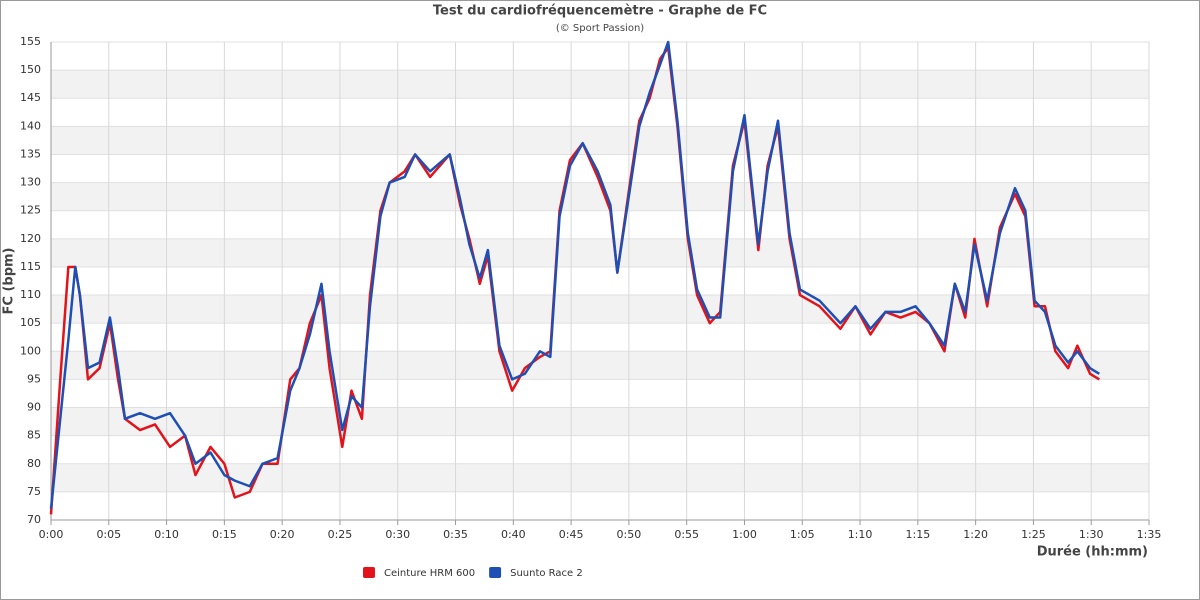 The image size is (1200, 600). I want to click on y-tick-label: 105, so click(30, 322).